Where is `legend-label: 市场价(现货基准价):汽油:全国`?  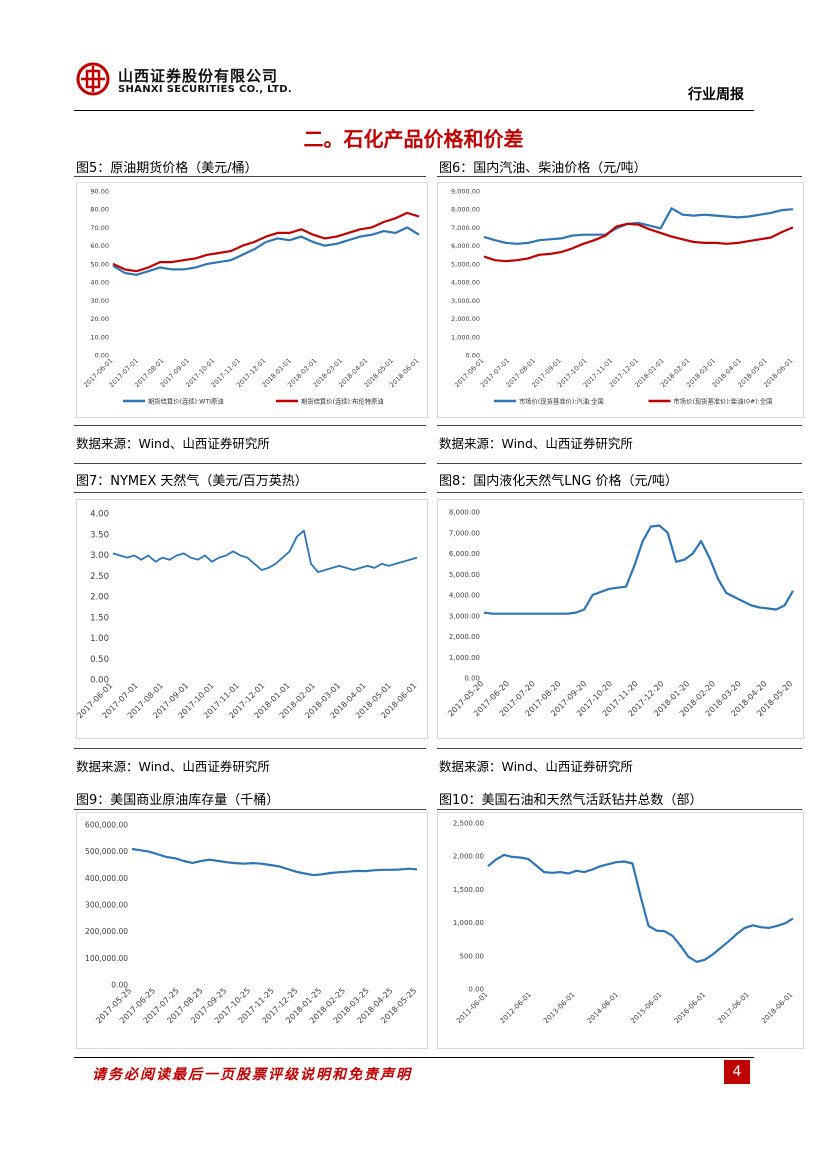 legend-label: 市场价(现货基准价):汽油:全国 is located at coordinates (561, 401).